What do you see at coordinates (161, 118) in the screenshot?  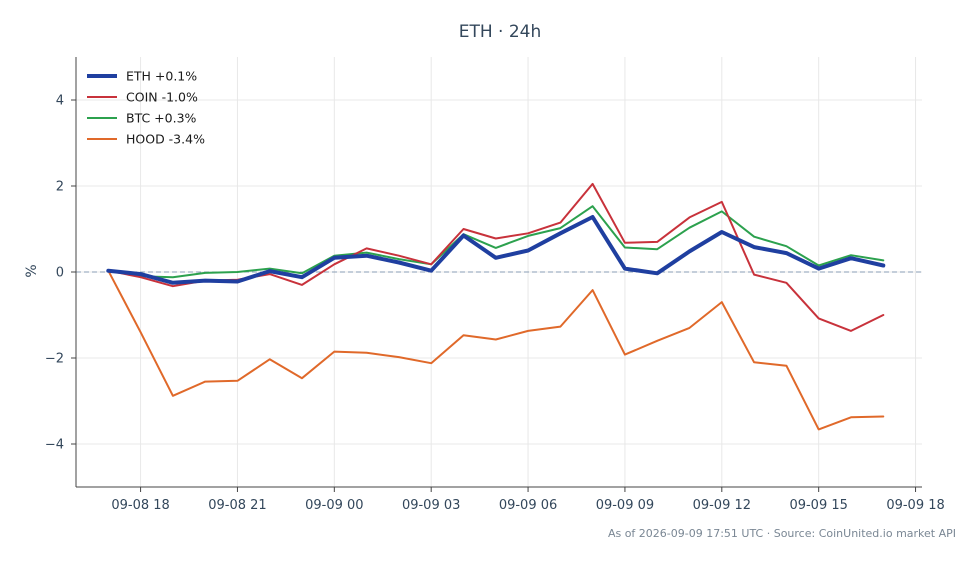 I see `legend-label: BTC +0.3%` at bounding box center [161, 118].